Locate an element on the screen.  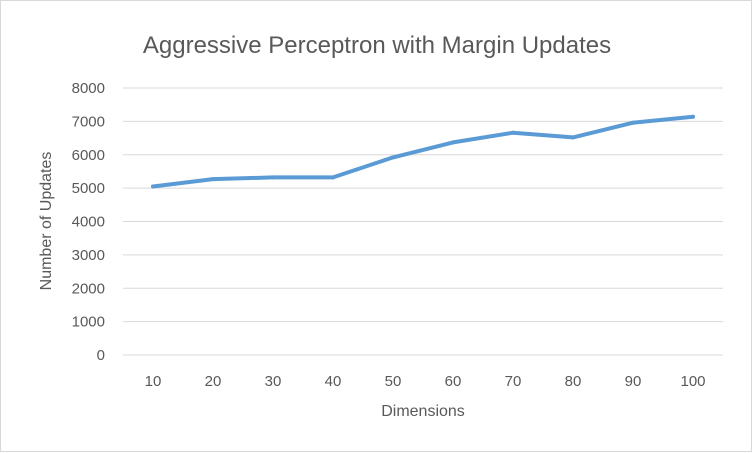
x-tick-label: 10 is located at coordinates (153, 381).